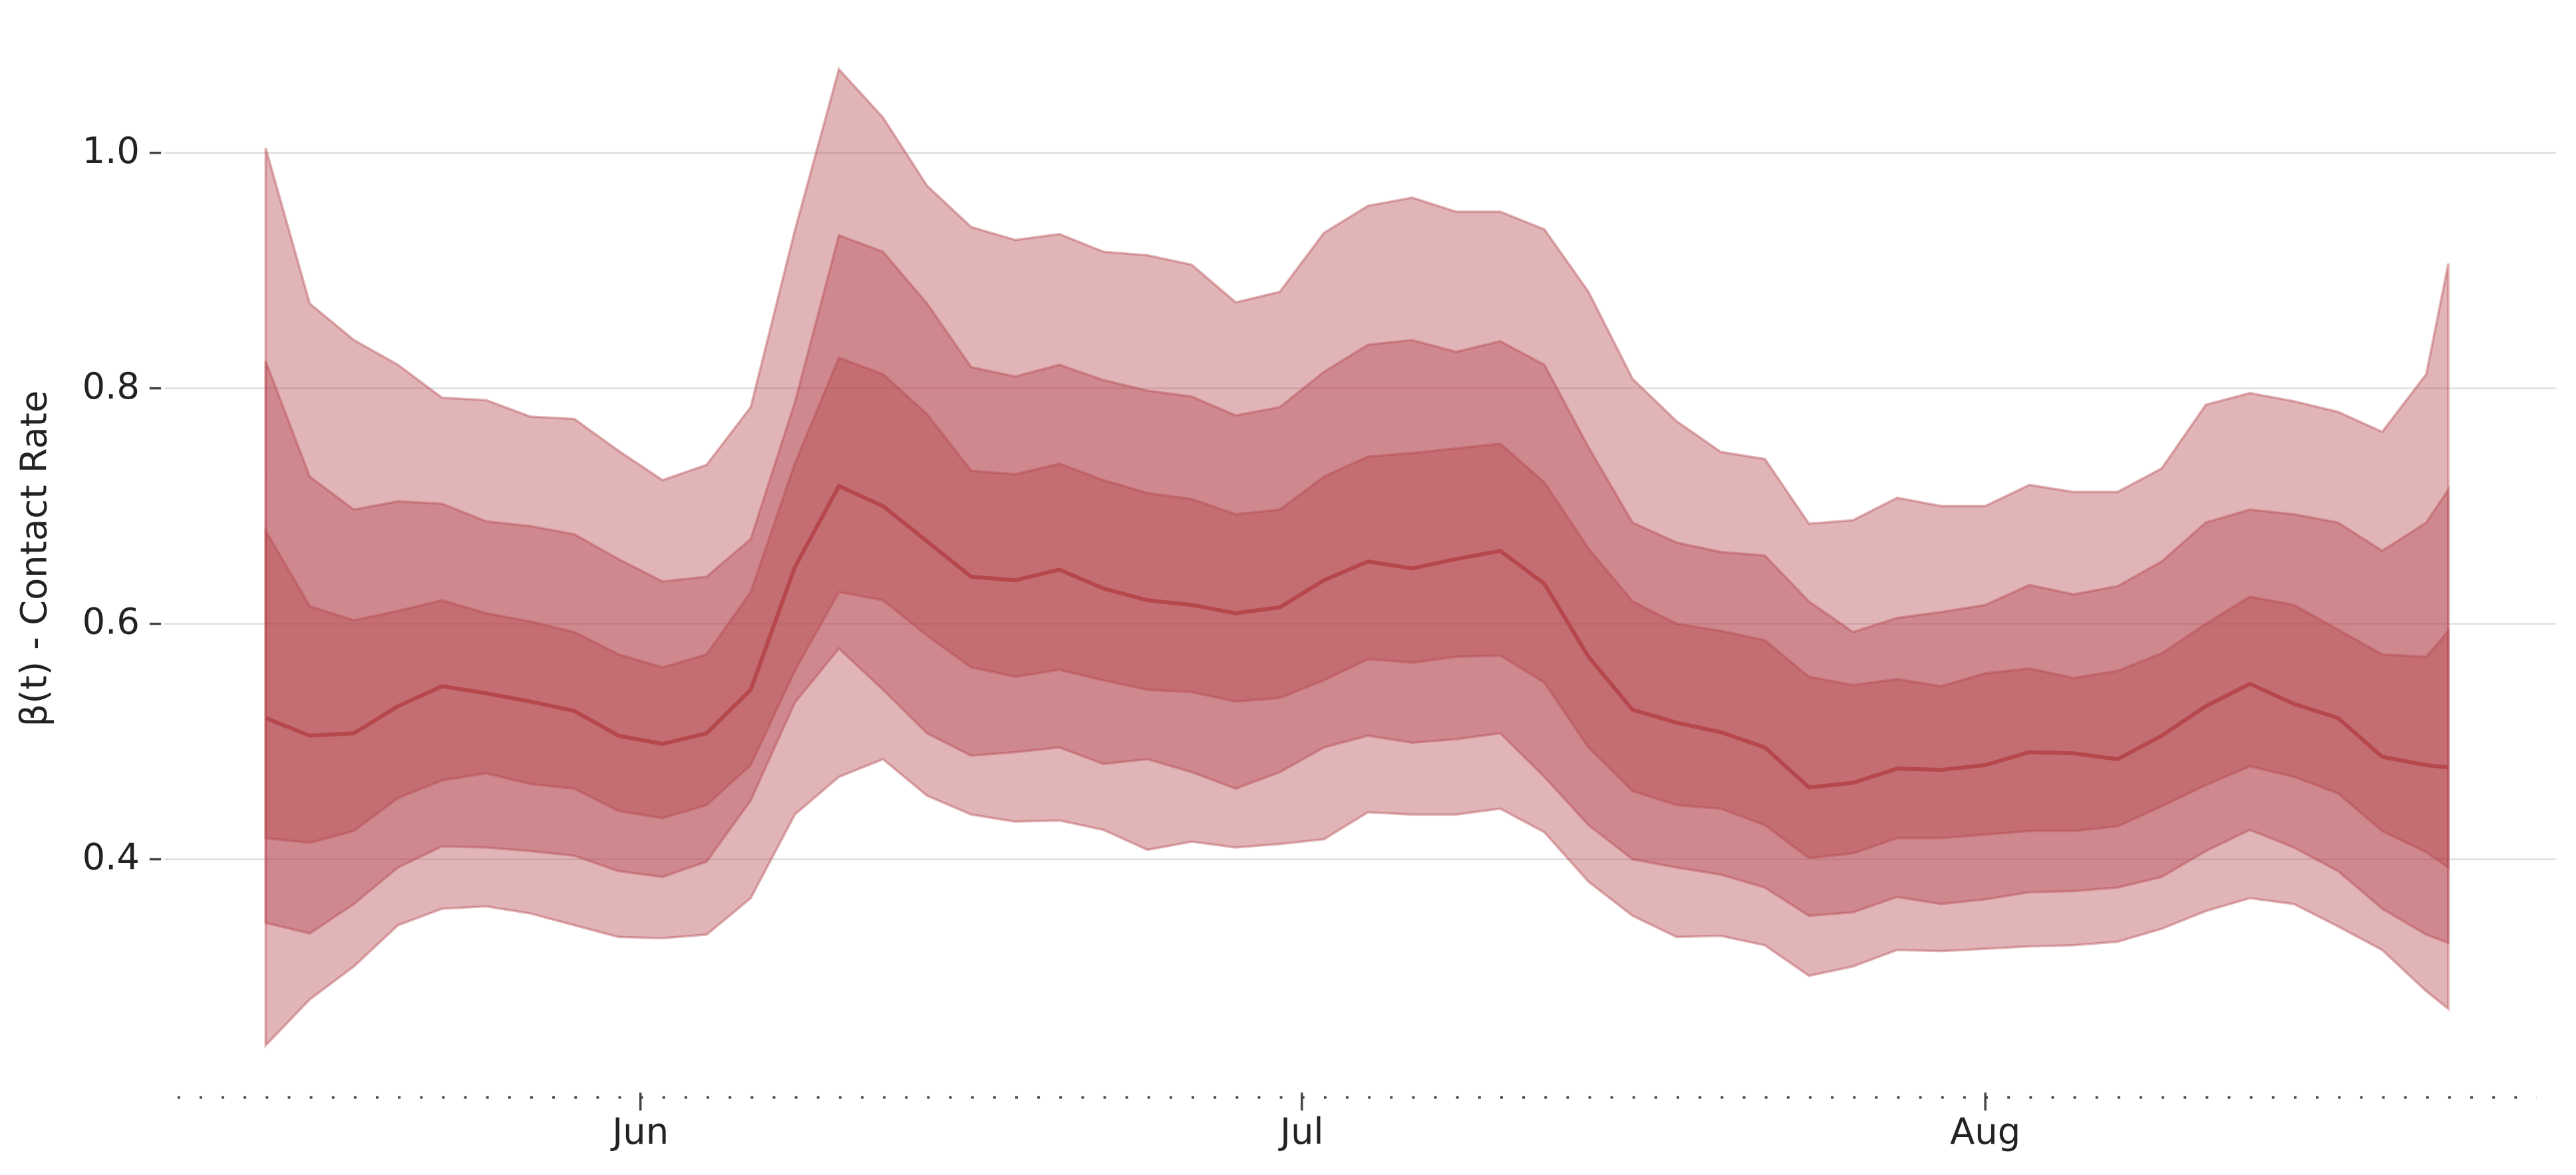 Image resolution: width=2576 pixels, height=1175 pixels. What do you see at coordinates (34, 559) in the screenshot?
I see `y-axis-label: β(t) - Contact Rate` at bounding box center [34, 559].